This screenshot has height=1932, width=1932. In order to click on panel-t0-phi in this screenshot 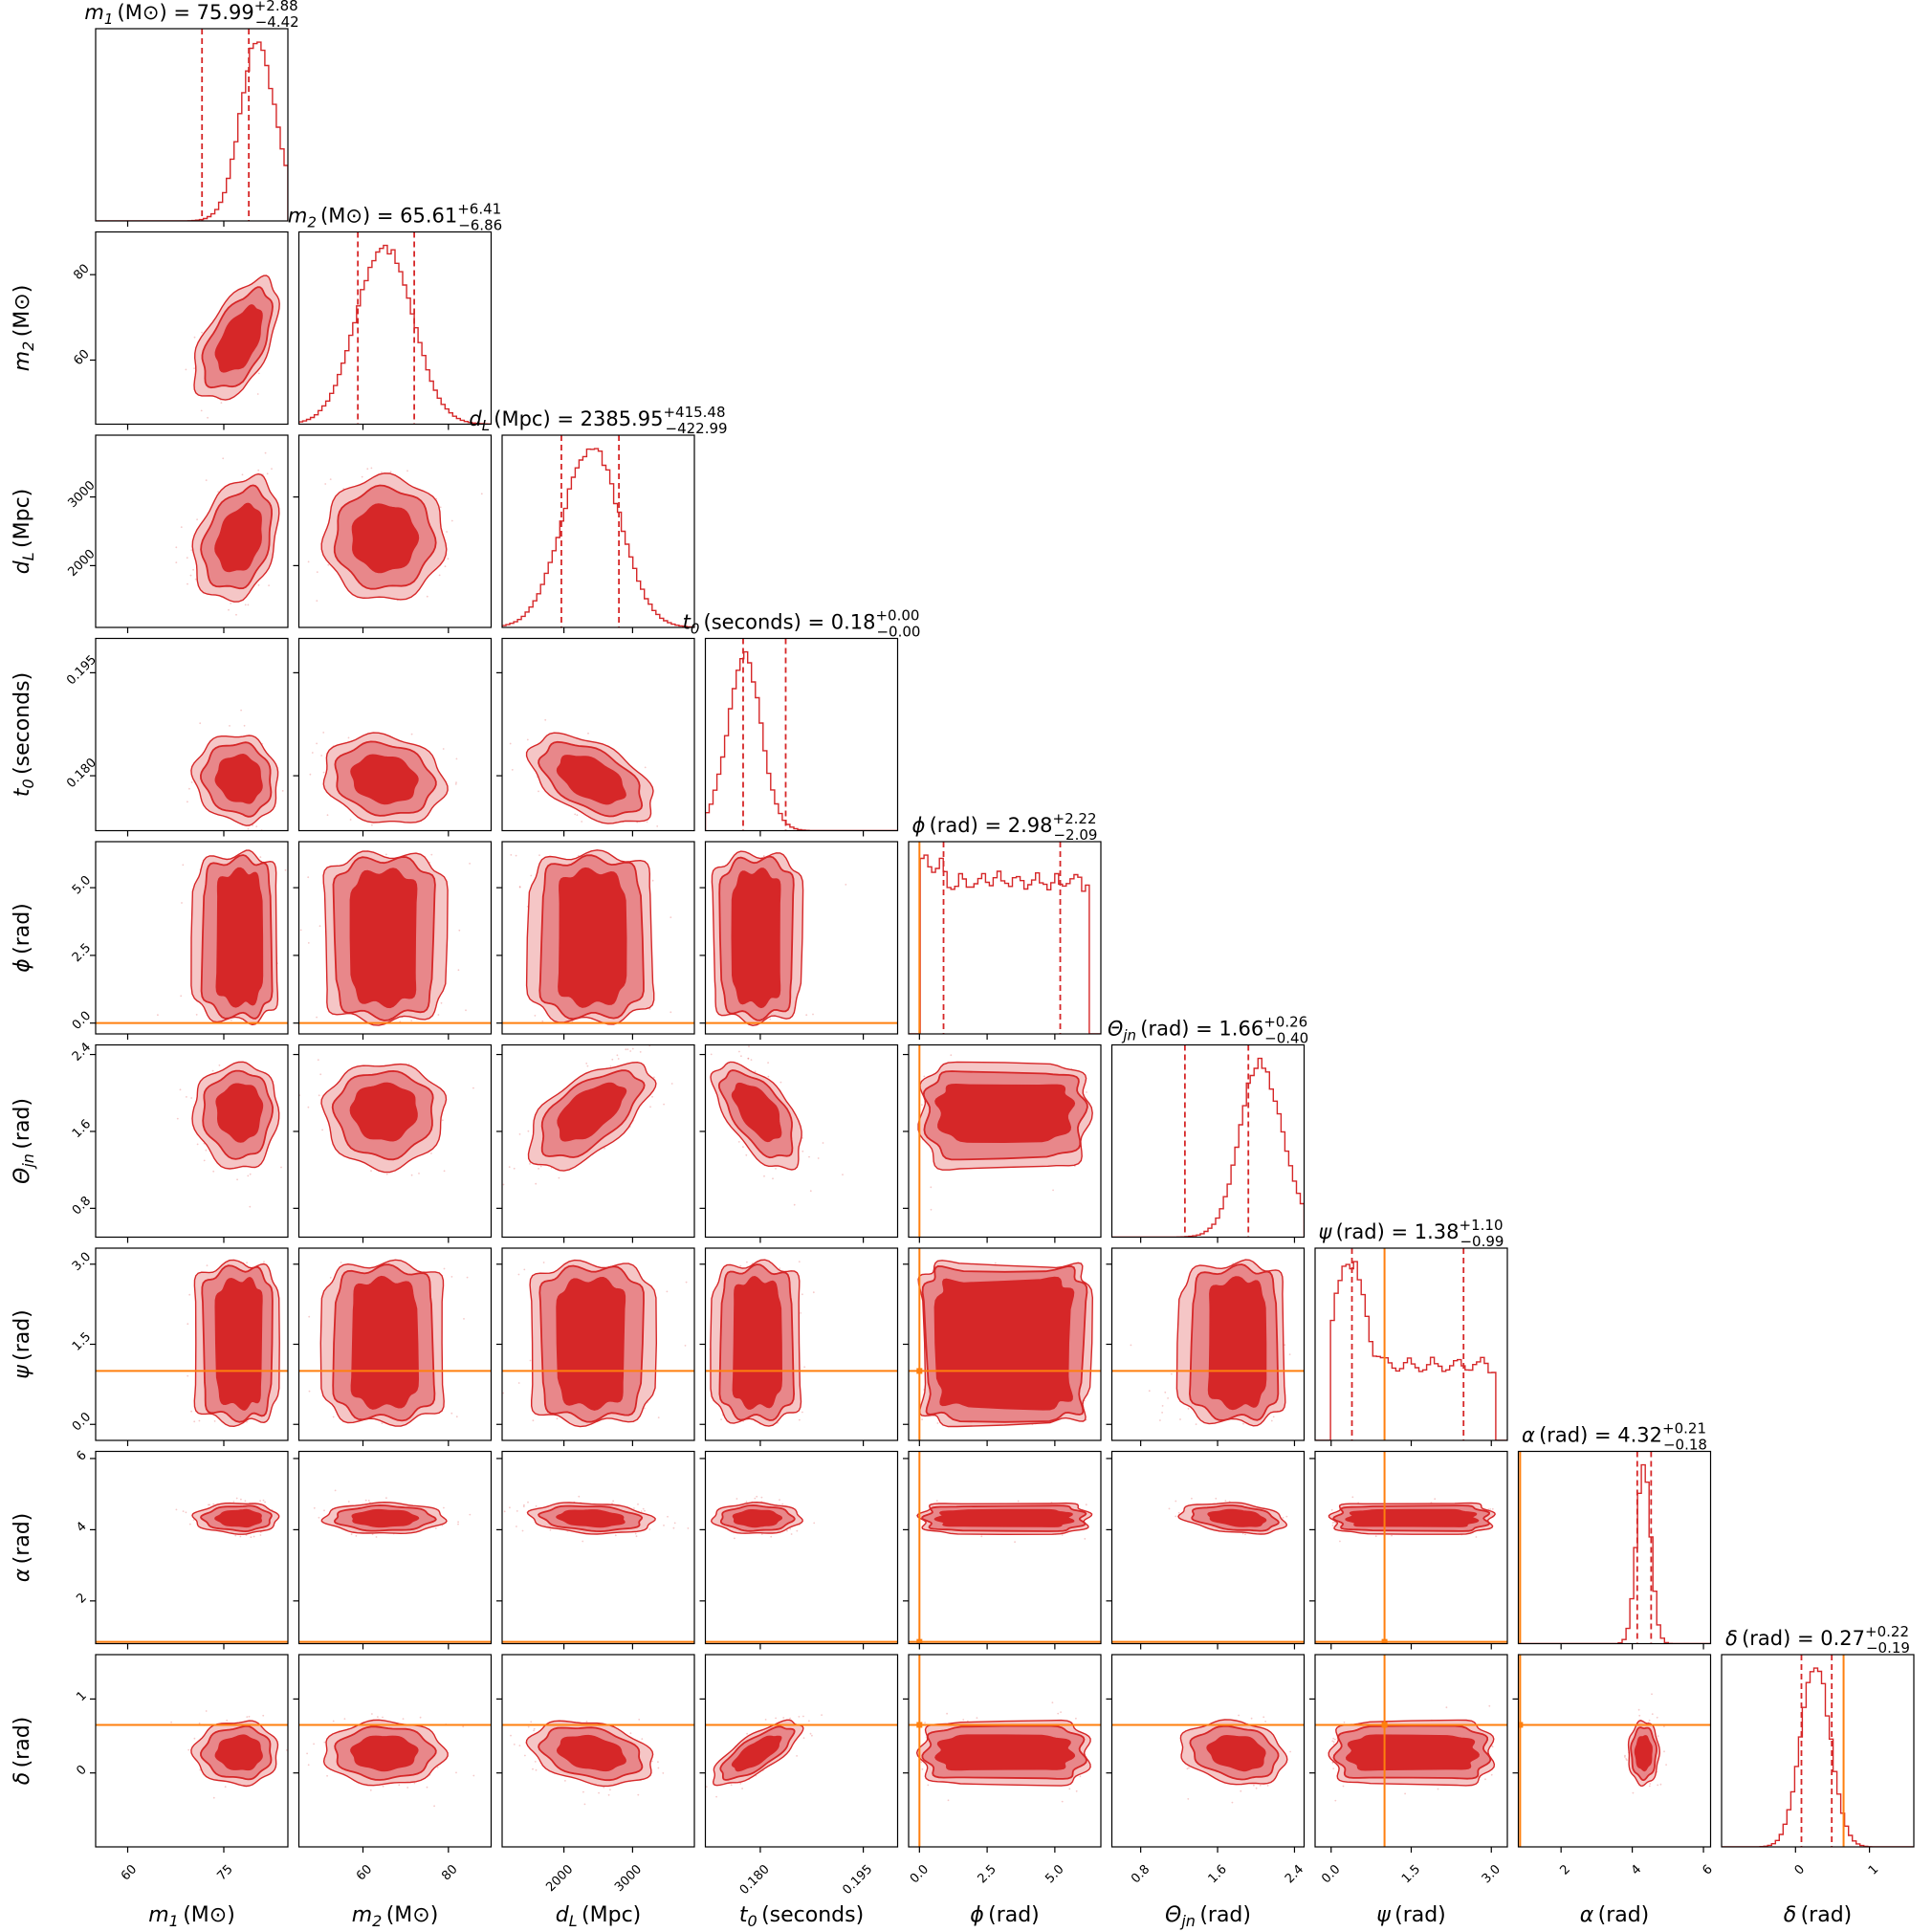, I will do `click(799, 940)`.